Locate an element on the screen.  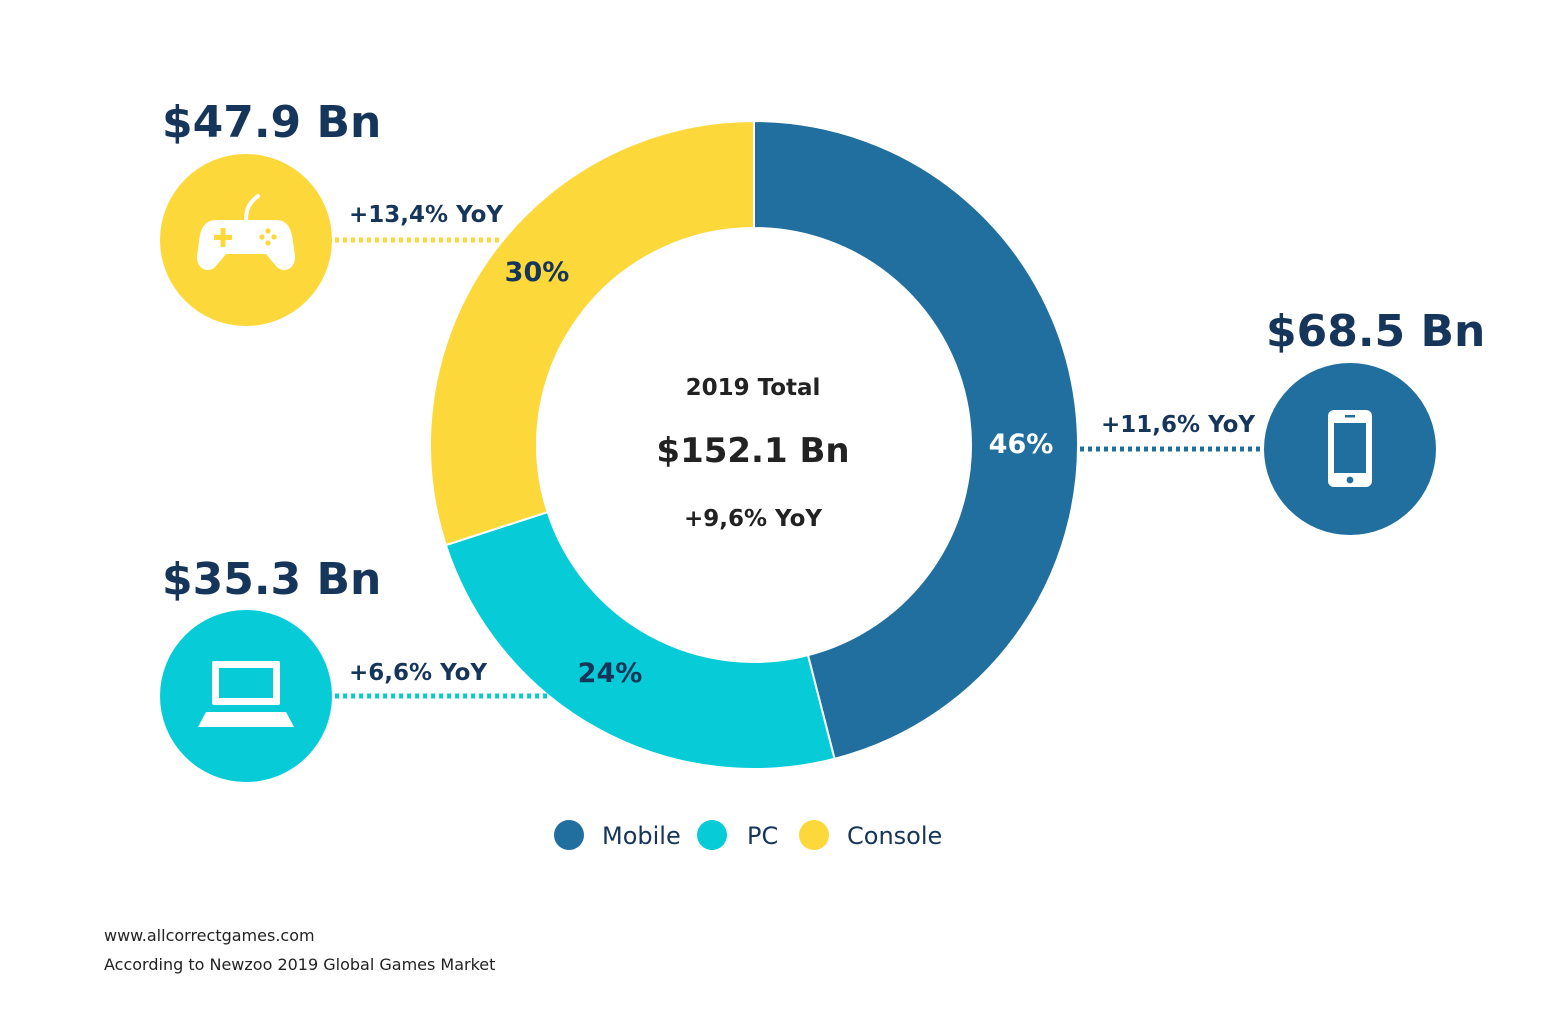
console-yoy: +13,4% YoY is located at coordinates (426, 215).